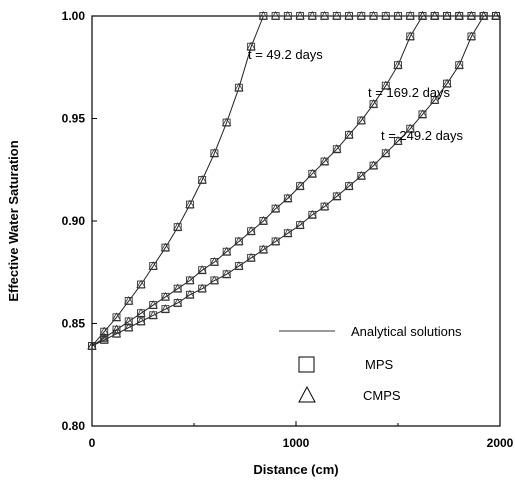  Describe the element at coordinates (307, 394) in the screenshot. I see `legend-triangle-symbol` at that location.